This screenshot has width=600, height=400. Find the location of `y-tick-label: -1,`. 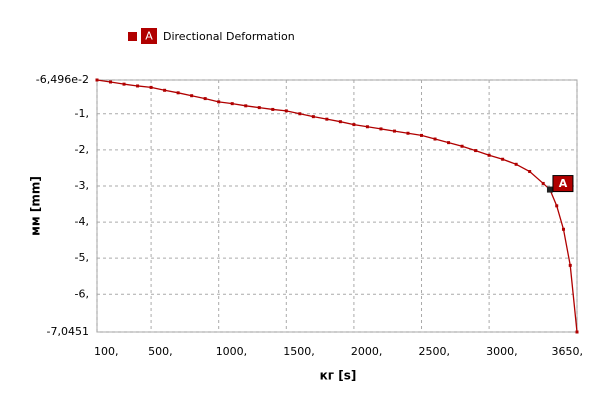

y-tick-label: -1, is located at coordinates (82, 113).